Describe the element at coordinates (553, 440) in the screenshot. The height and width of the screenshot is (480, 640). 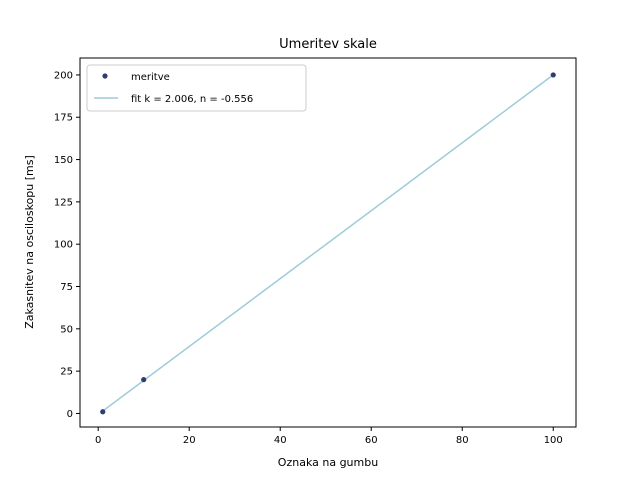
I see `x-tick-label-100: 100` at that location.